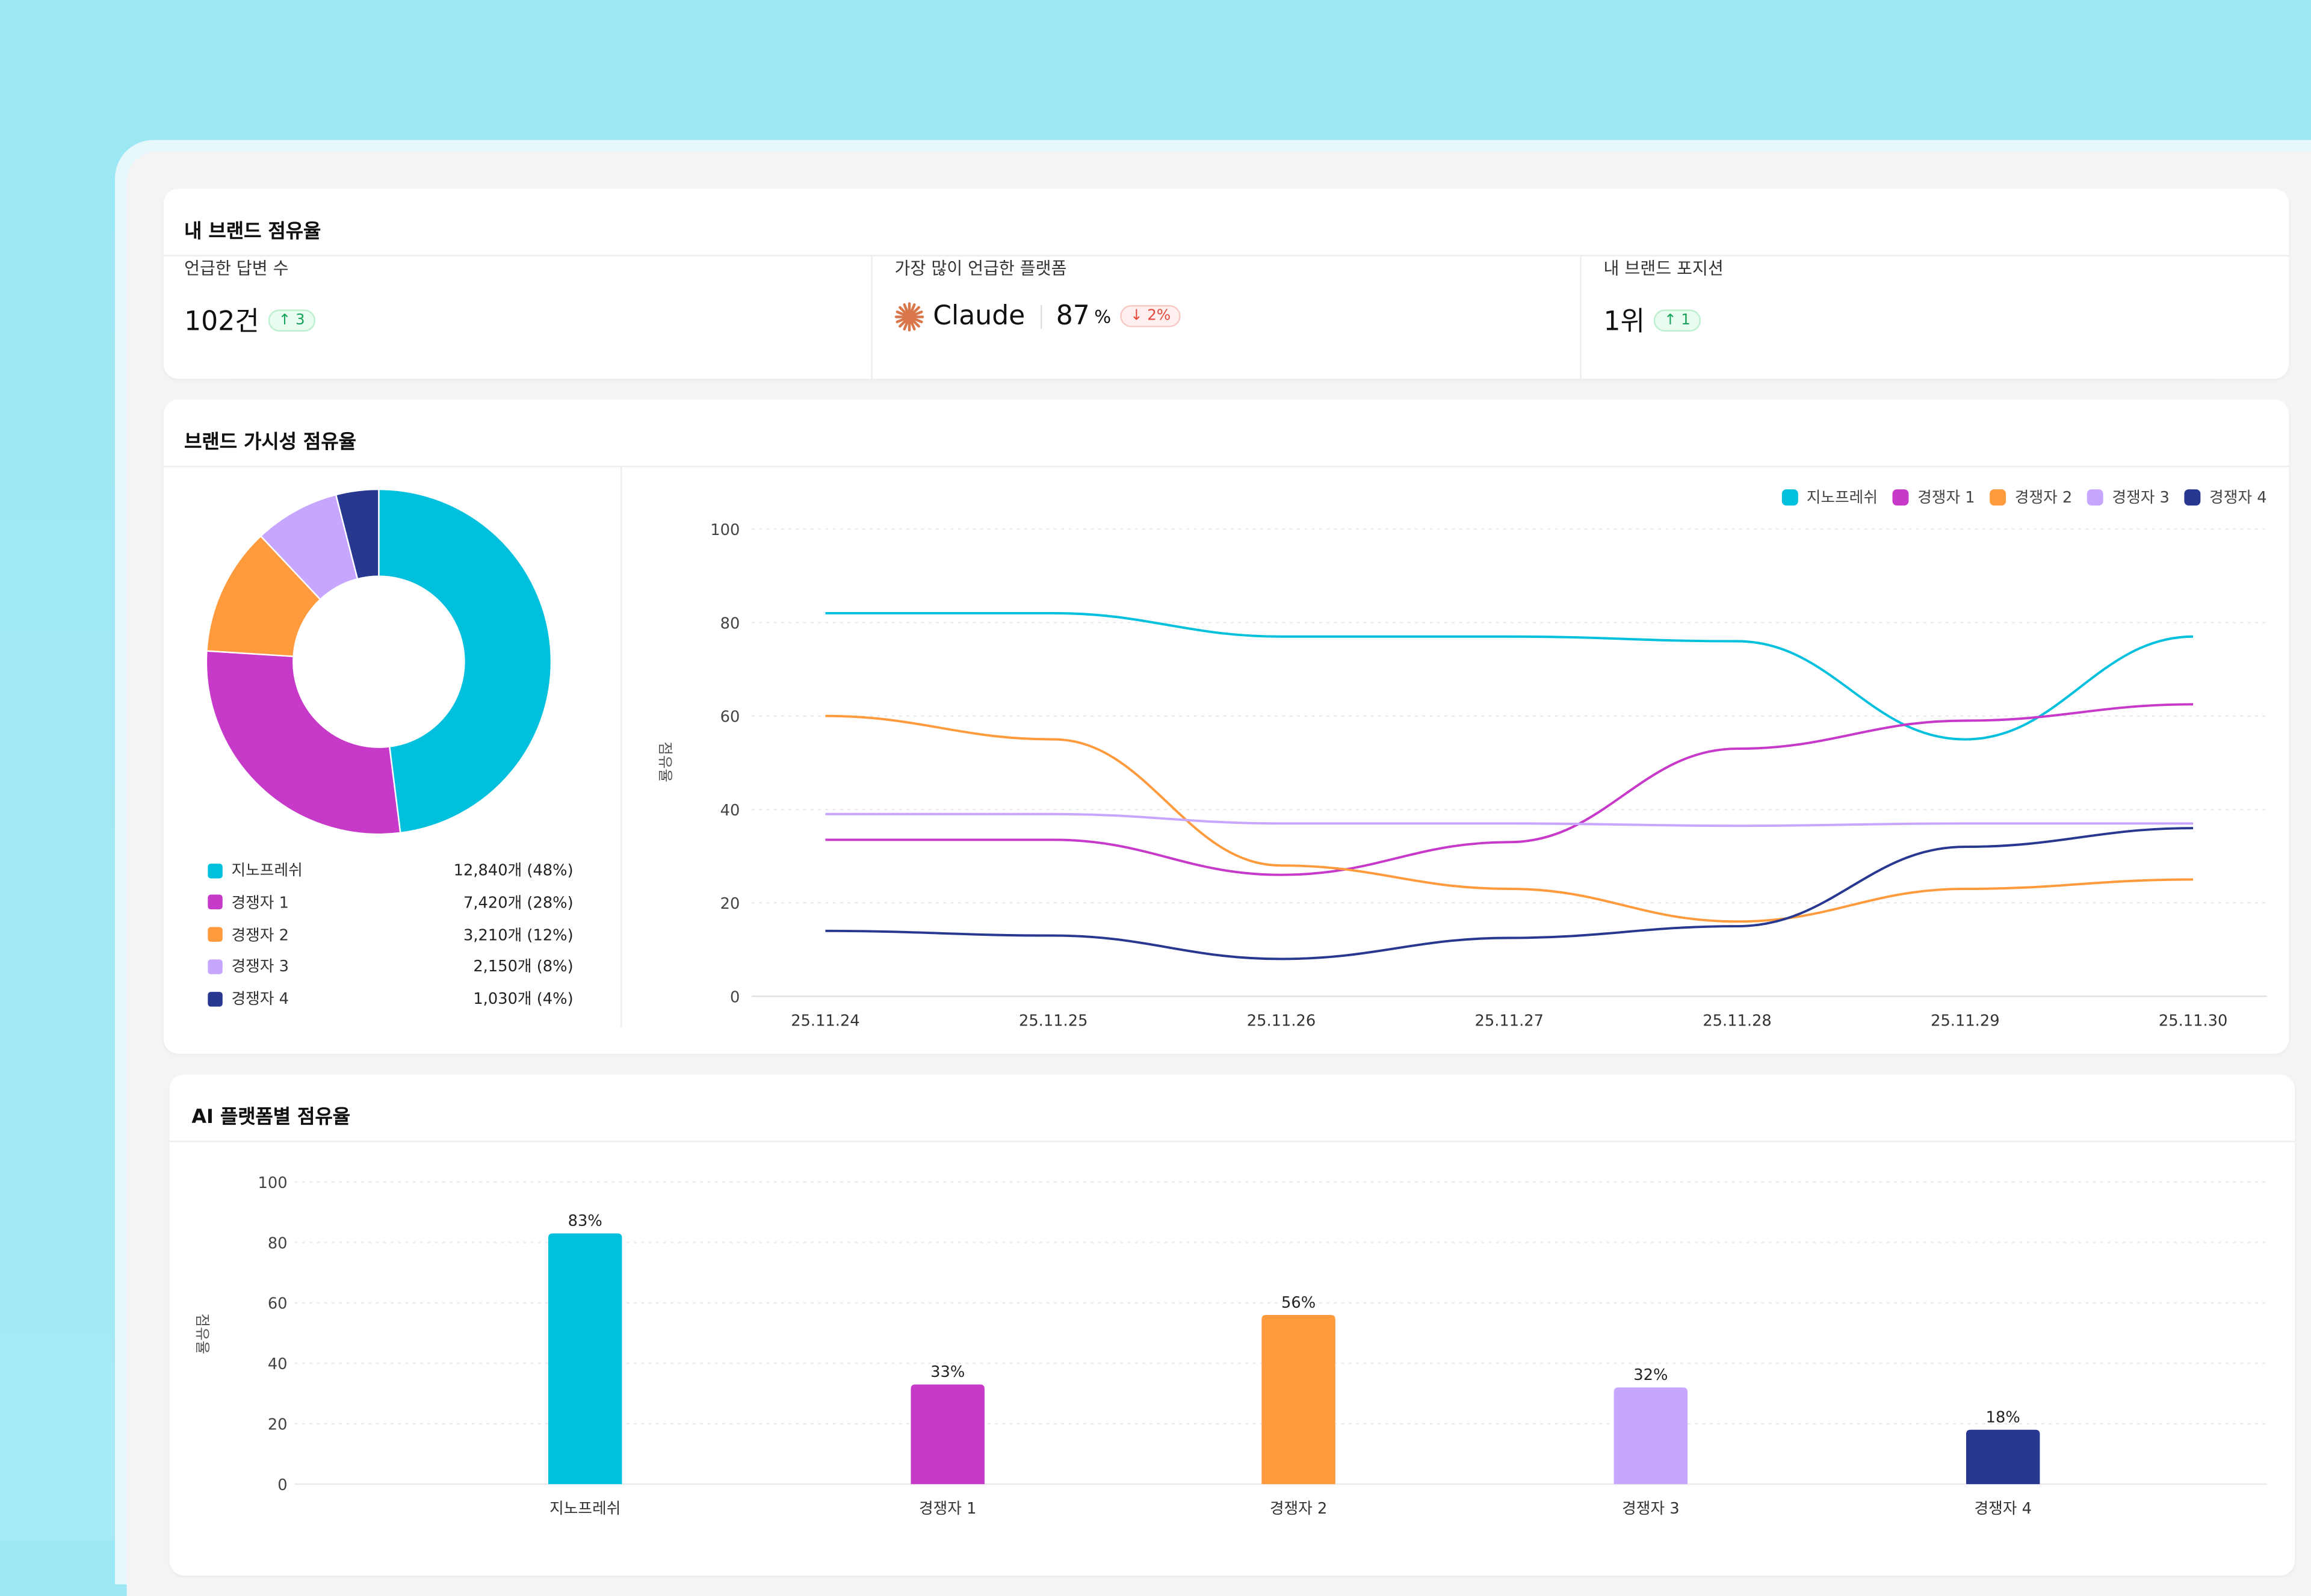  What do you see at coordinates (391, 967) in the screenshot?
I see `legend-item: 경쟁자 3 2,150개 (8%)` at bounding box center [391, 967].